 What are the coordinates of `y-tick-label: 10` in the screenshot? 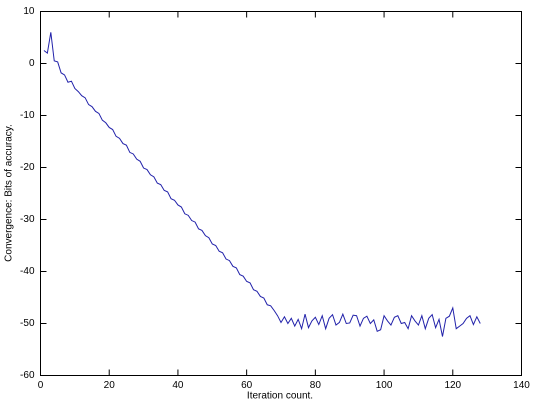 It's located at (29, 11).